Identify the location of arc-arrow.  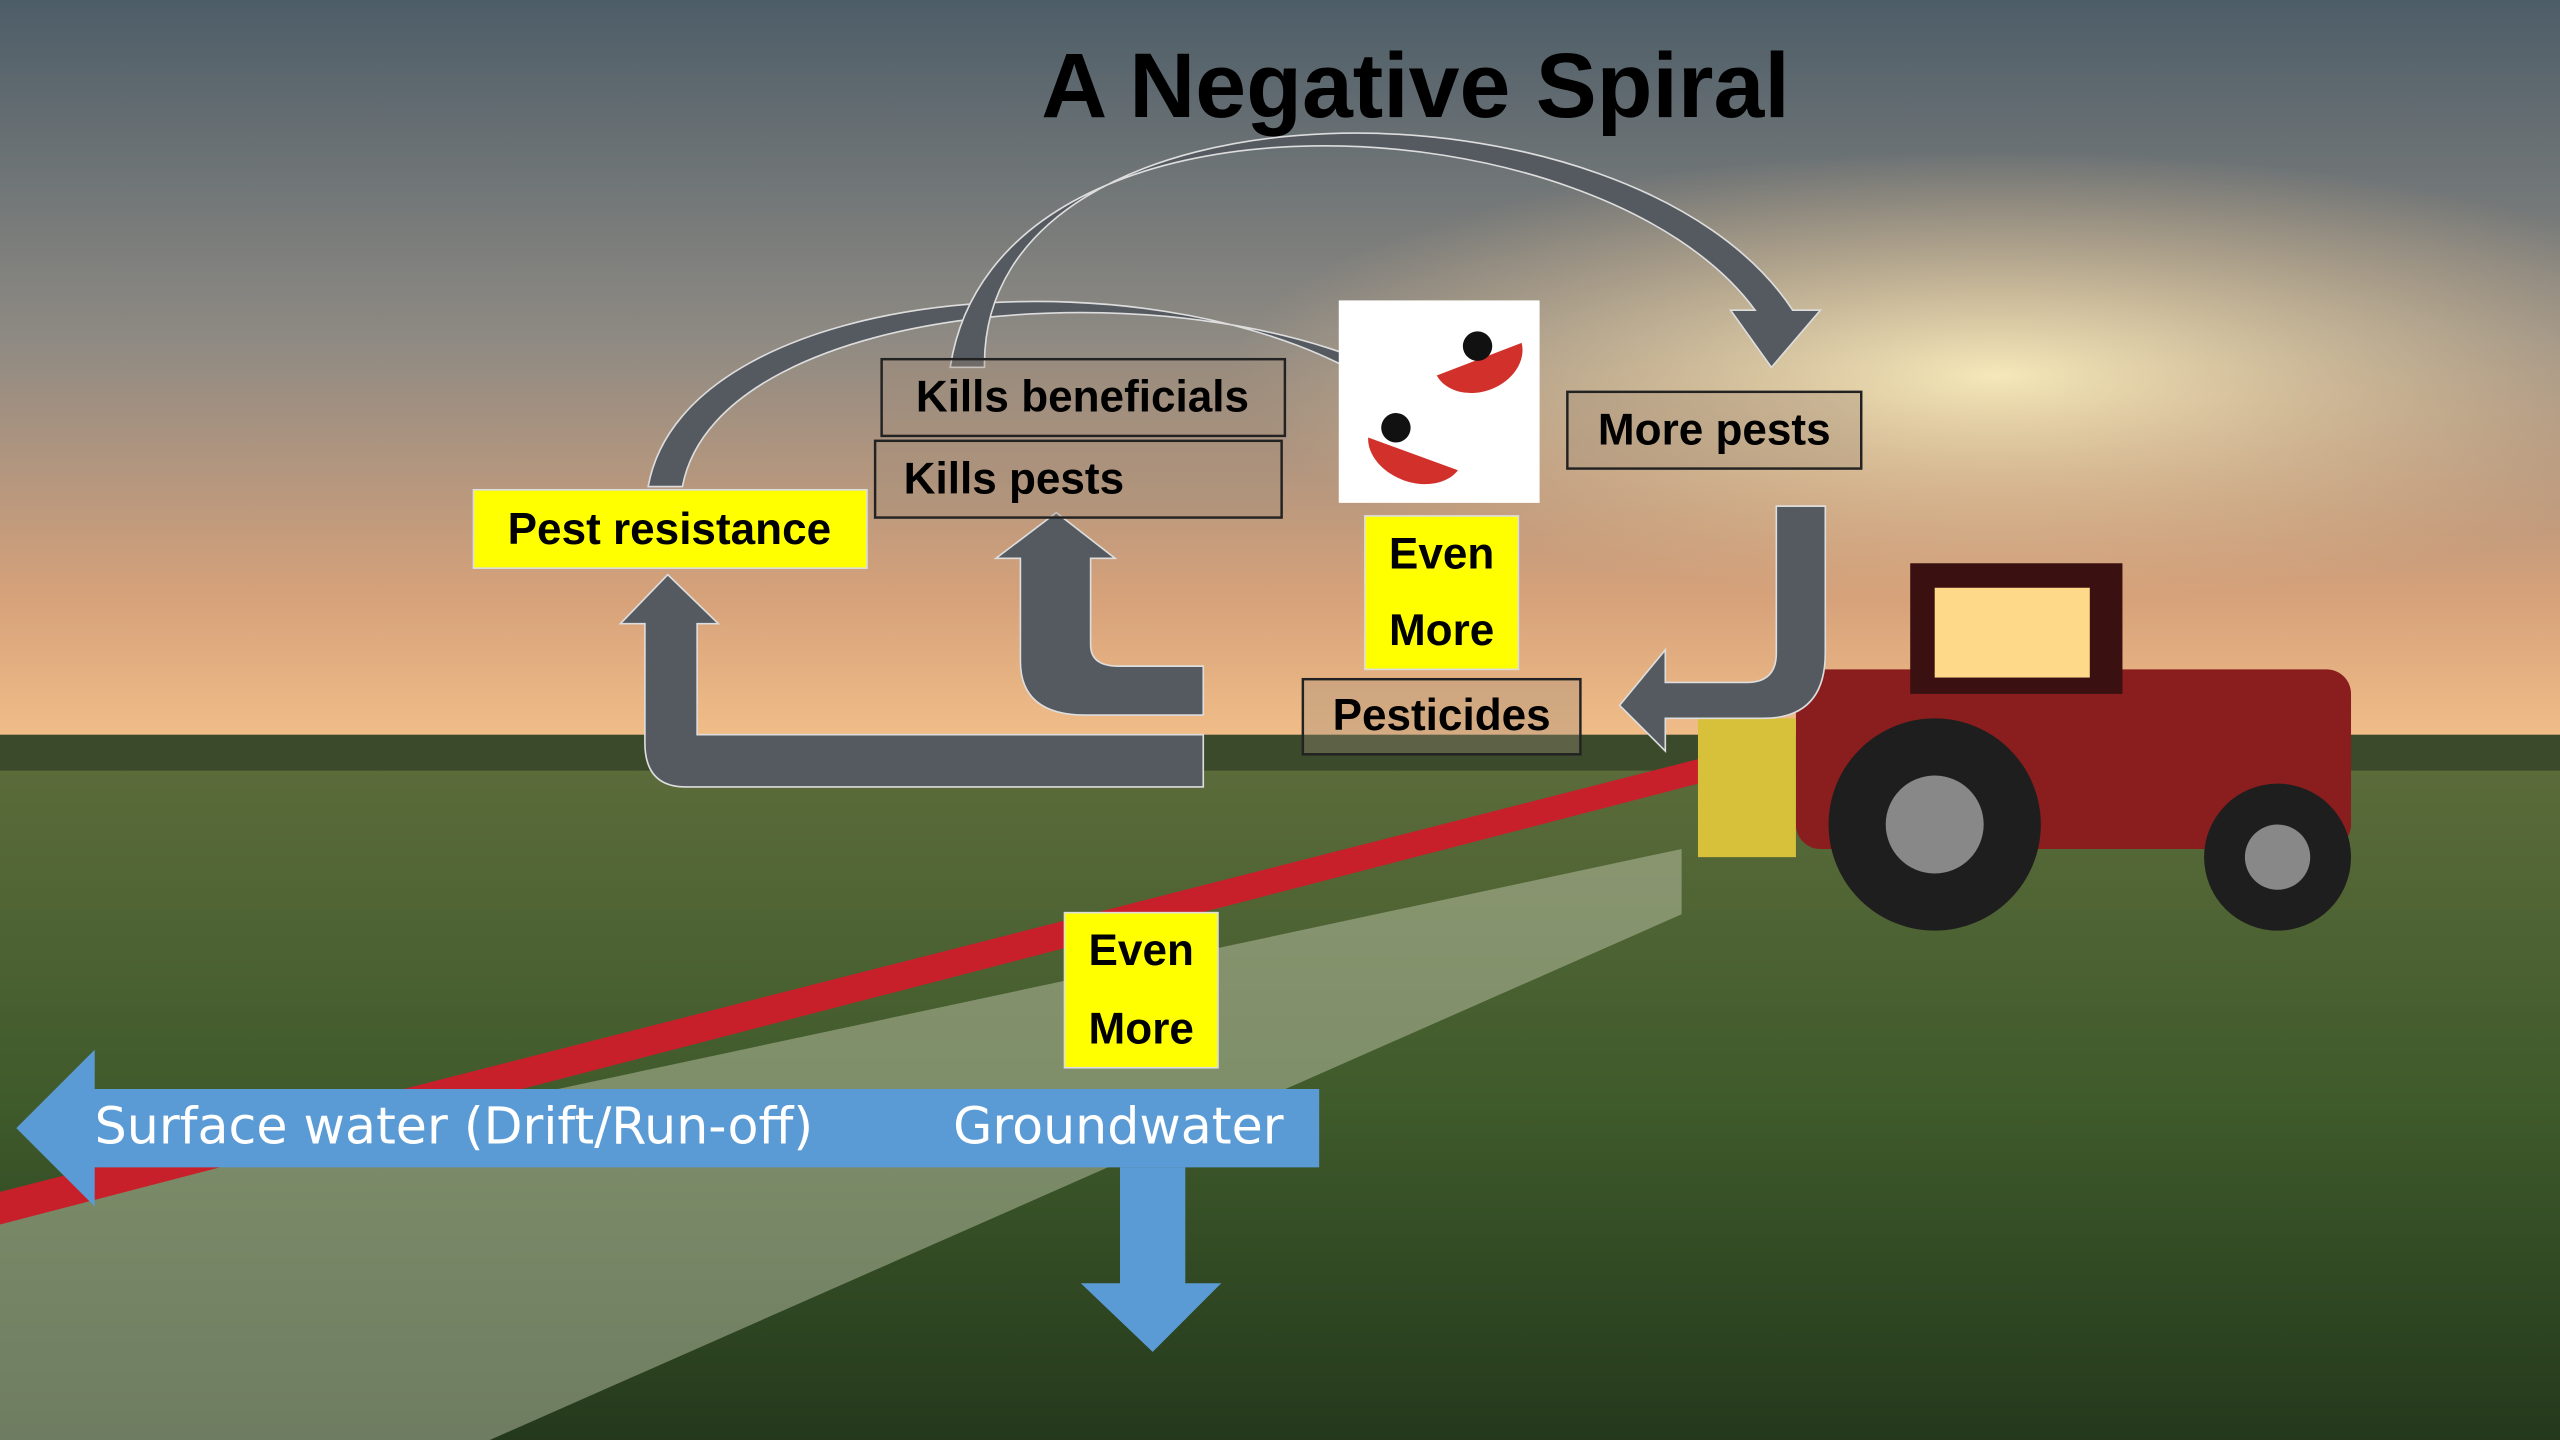
(1386, 250).